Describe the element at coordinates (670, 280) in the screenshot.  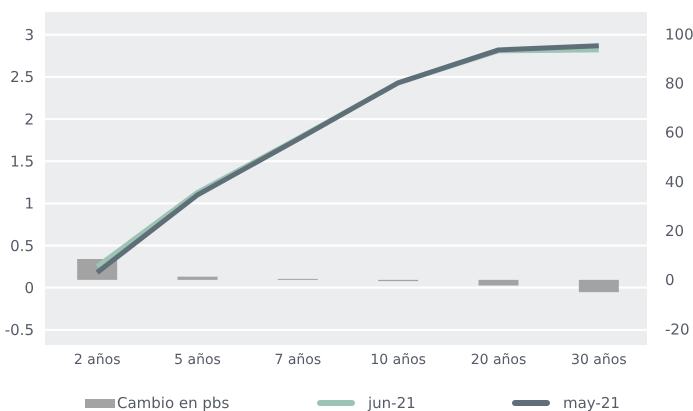
I see `y2-tick-label: 0` at that location.